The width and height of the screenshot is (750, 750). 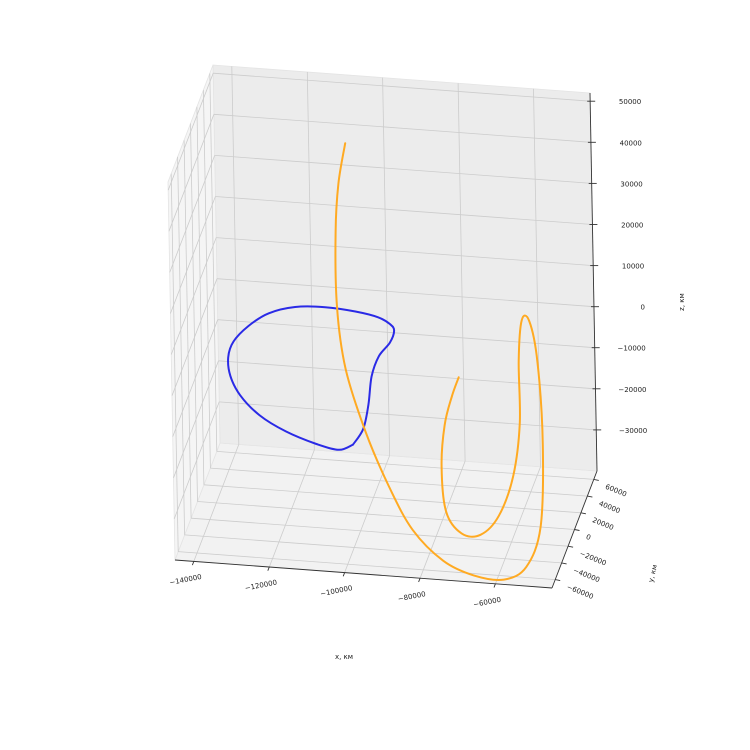 What do you see at coordinates (586, 575) in the screenshot?
I see `y-tick-label: −40000` at bounding box center [586, 575].